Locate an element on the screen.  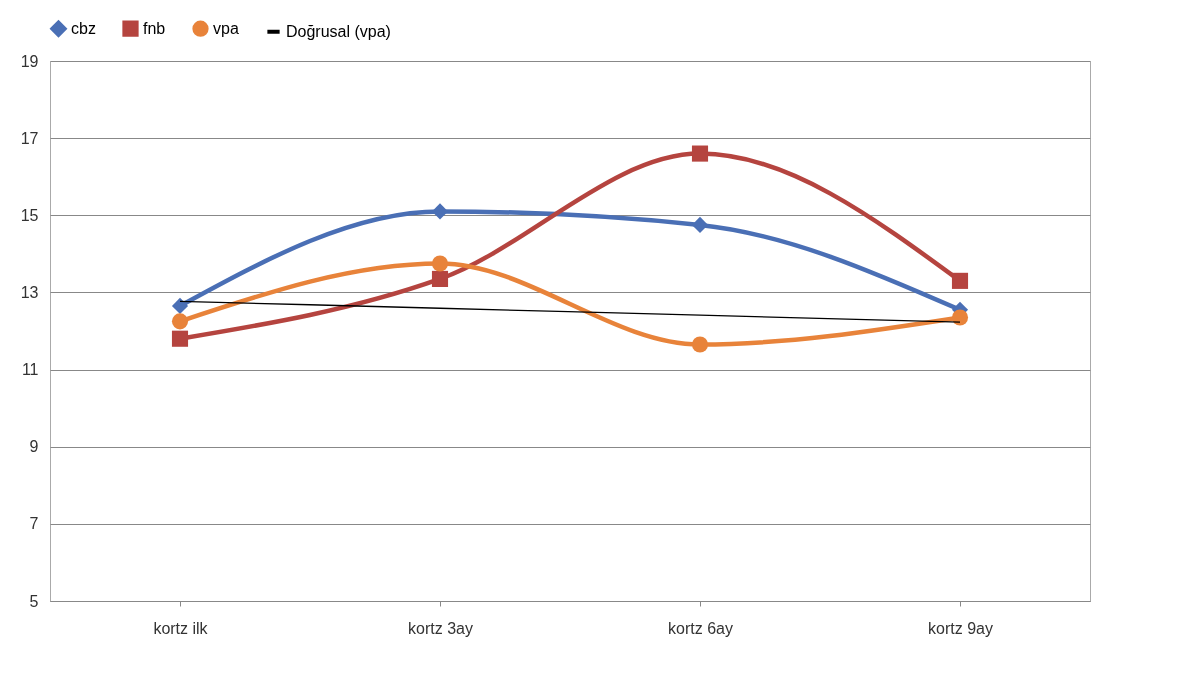
y-tick-label: 9 is located at coordinates (34, 447).